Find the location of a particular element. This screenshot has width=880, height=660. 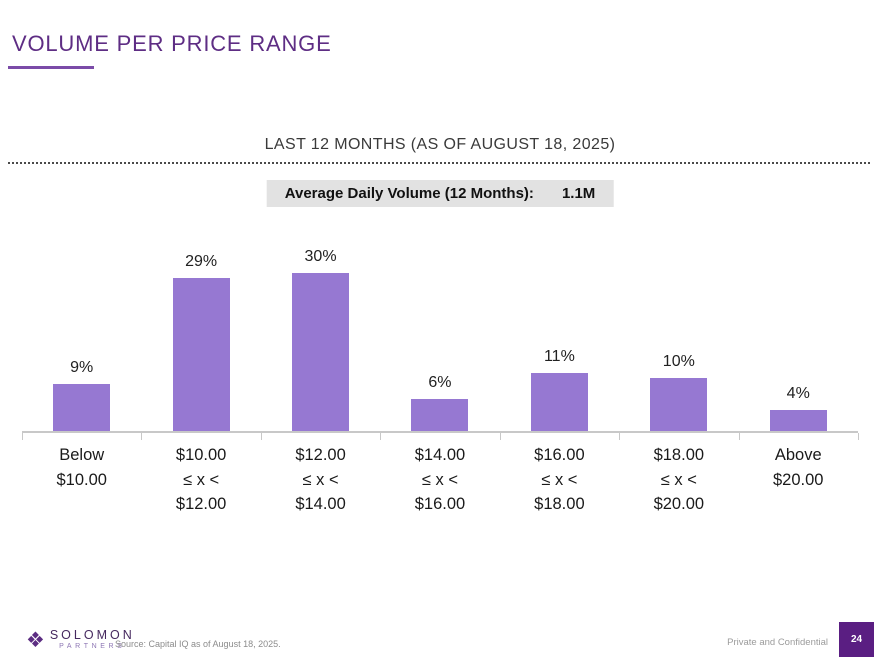

callout-label: Average Daily Volume (12 Months): is located at coordinates (409, 193).